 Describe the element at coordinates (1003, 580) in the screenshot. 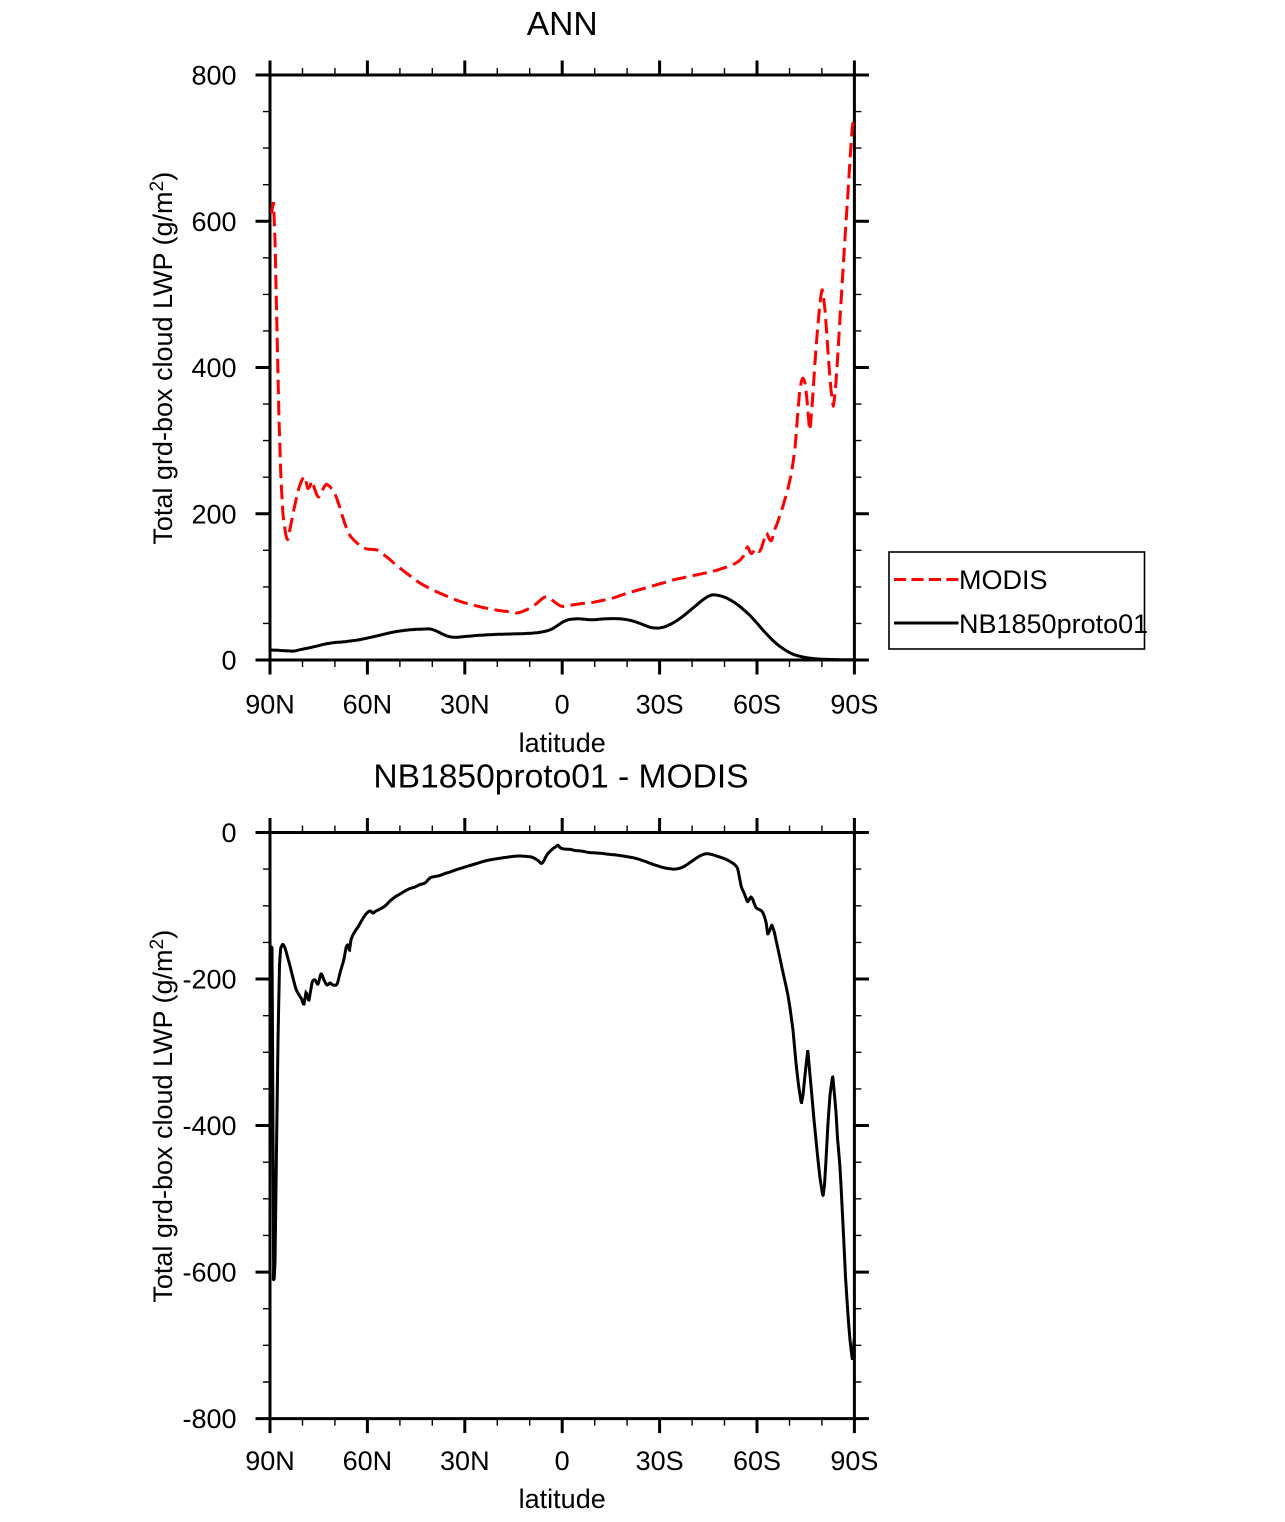

I see `svg-text: MODIS` at that location.